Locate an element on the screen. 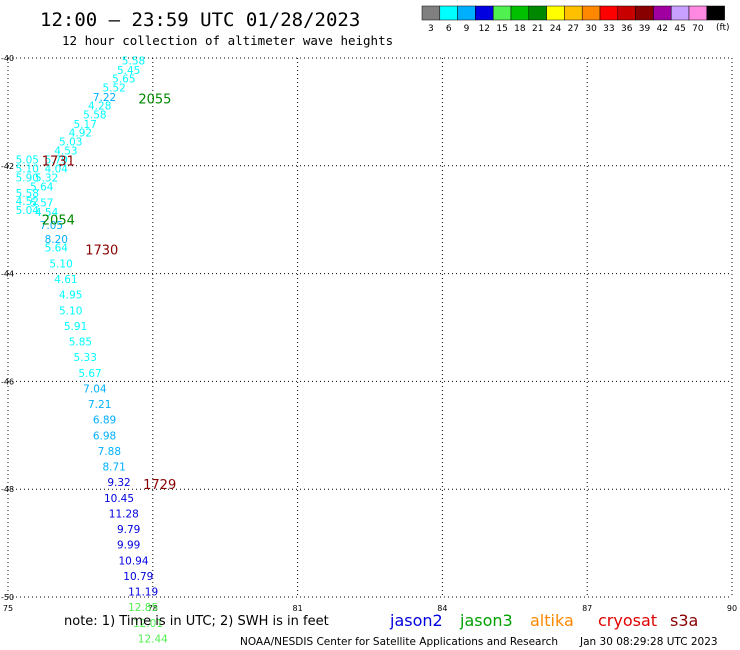 The height and width of the screenshot is (650, 740). latitude-ticks: -40 -42 -44 -46 -48 -50 is located at coordinates (7, 328).